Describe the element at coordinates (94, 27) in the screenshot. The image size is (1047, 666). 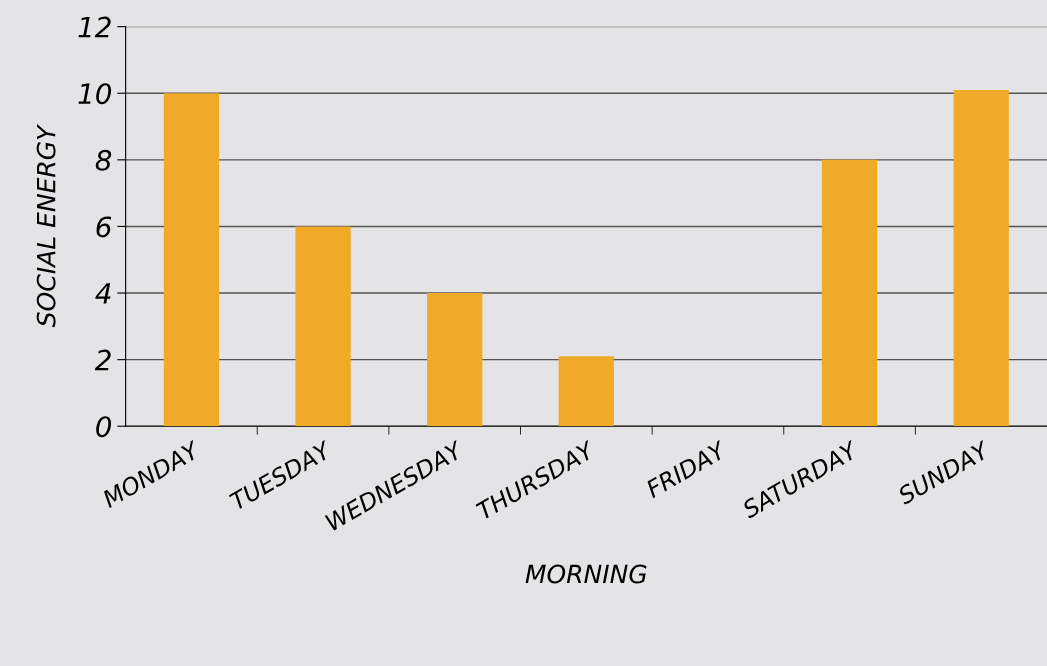
I see `y-tick-label: 12` at that location.